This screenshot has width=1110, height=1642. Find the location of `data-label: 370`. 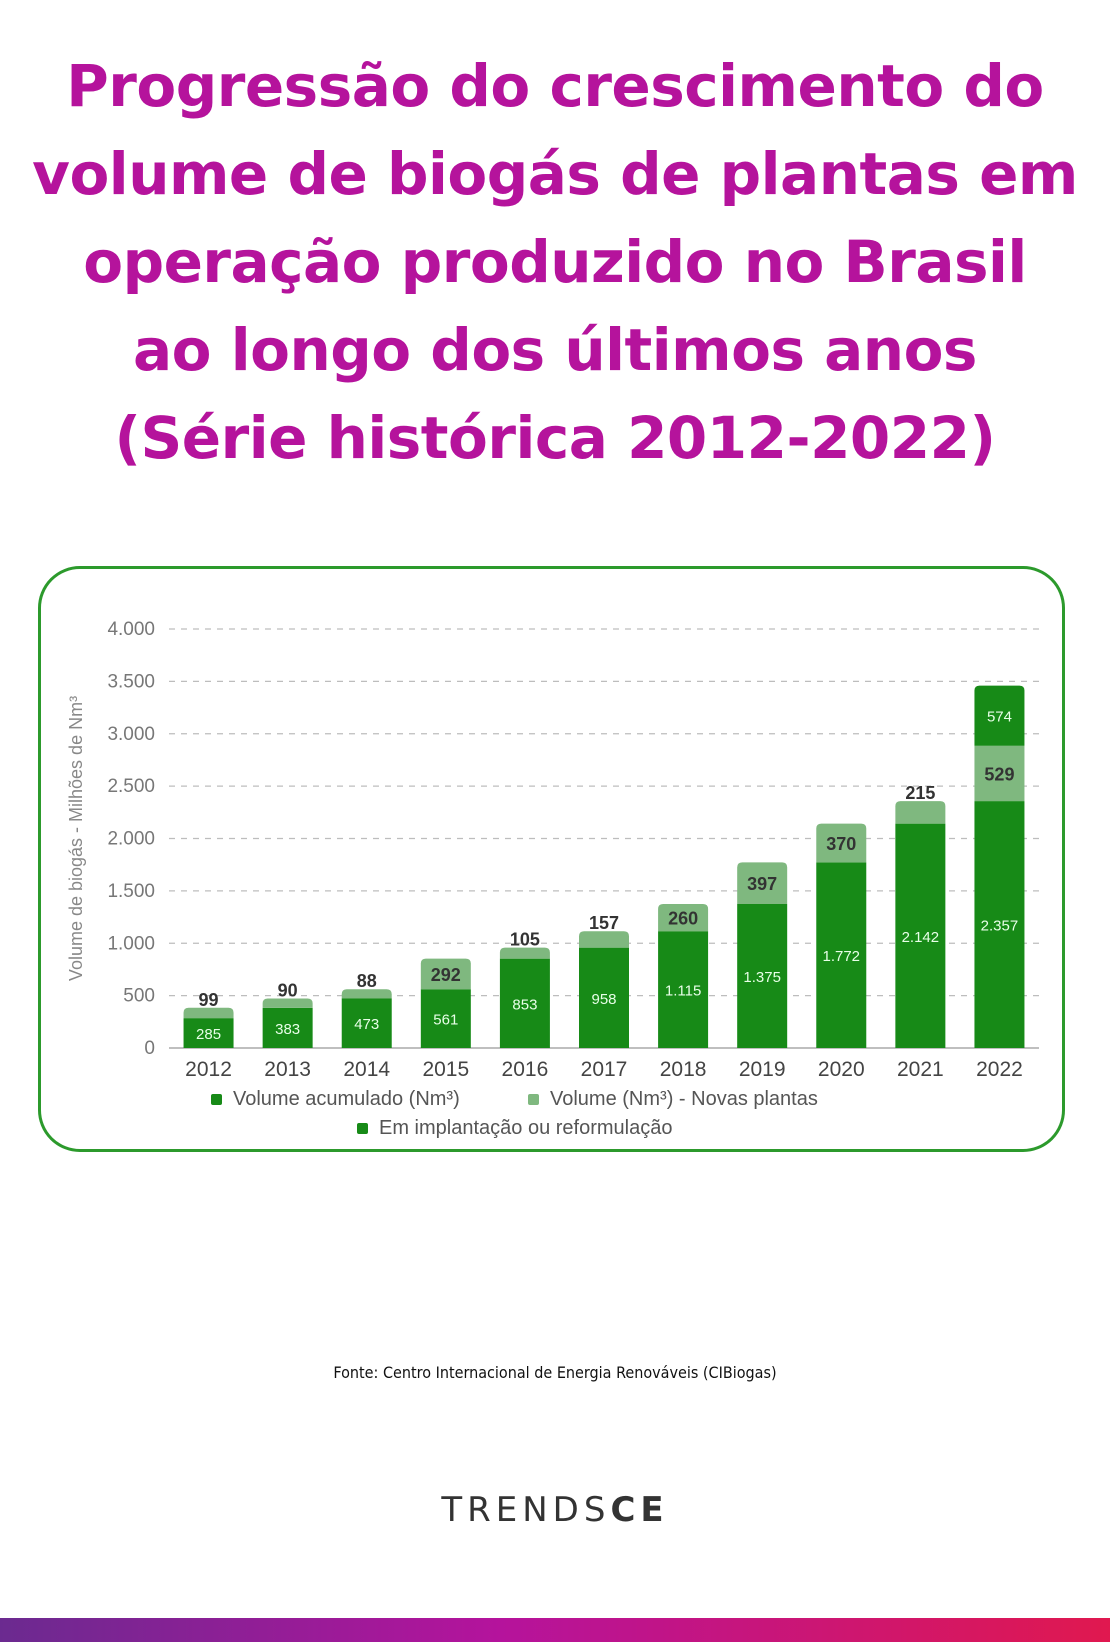

data-label: 370 is located at coordinates (841, 844).